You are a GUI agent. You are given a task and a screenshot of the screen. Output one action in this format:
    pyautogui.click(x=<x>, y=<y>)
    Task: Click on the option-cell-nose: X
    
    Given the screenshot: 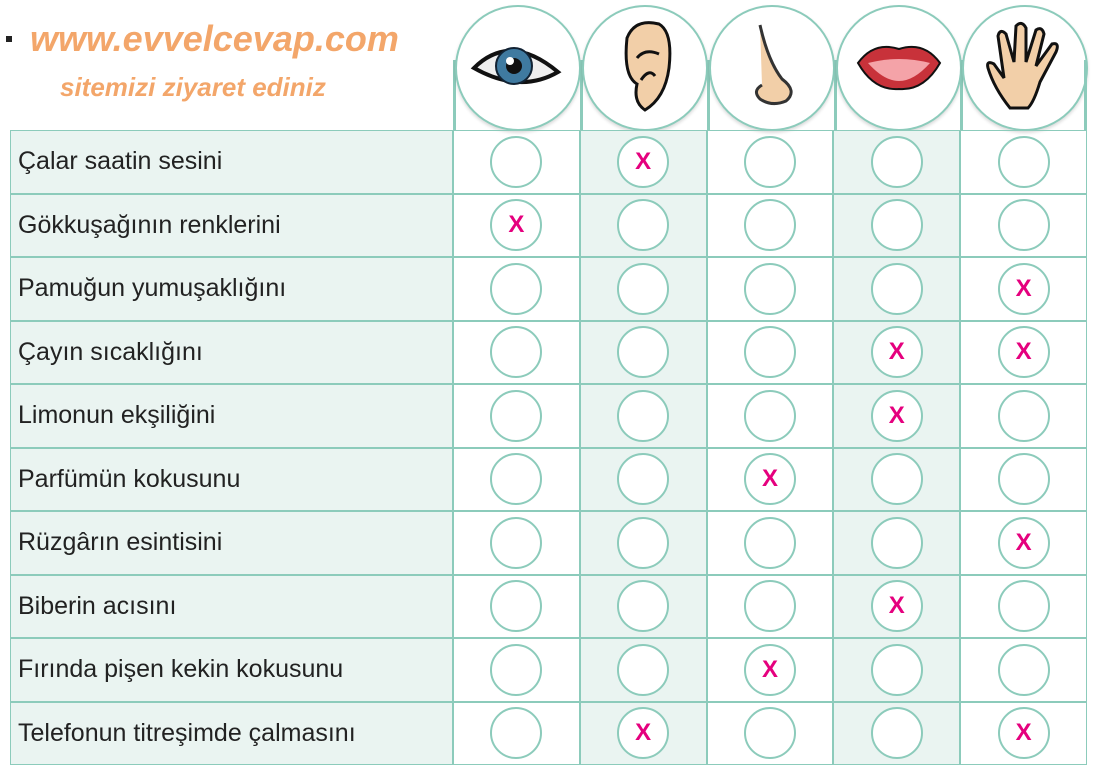 What is the action you would take?
    pyautogui.click(x=770, y=670)
    